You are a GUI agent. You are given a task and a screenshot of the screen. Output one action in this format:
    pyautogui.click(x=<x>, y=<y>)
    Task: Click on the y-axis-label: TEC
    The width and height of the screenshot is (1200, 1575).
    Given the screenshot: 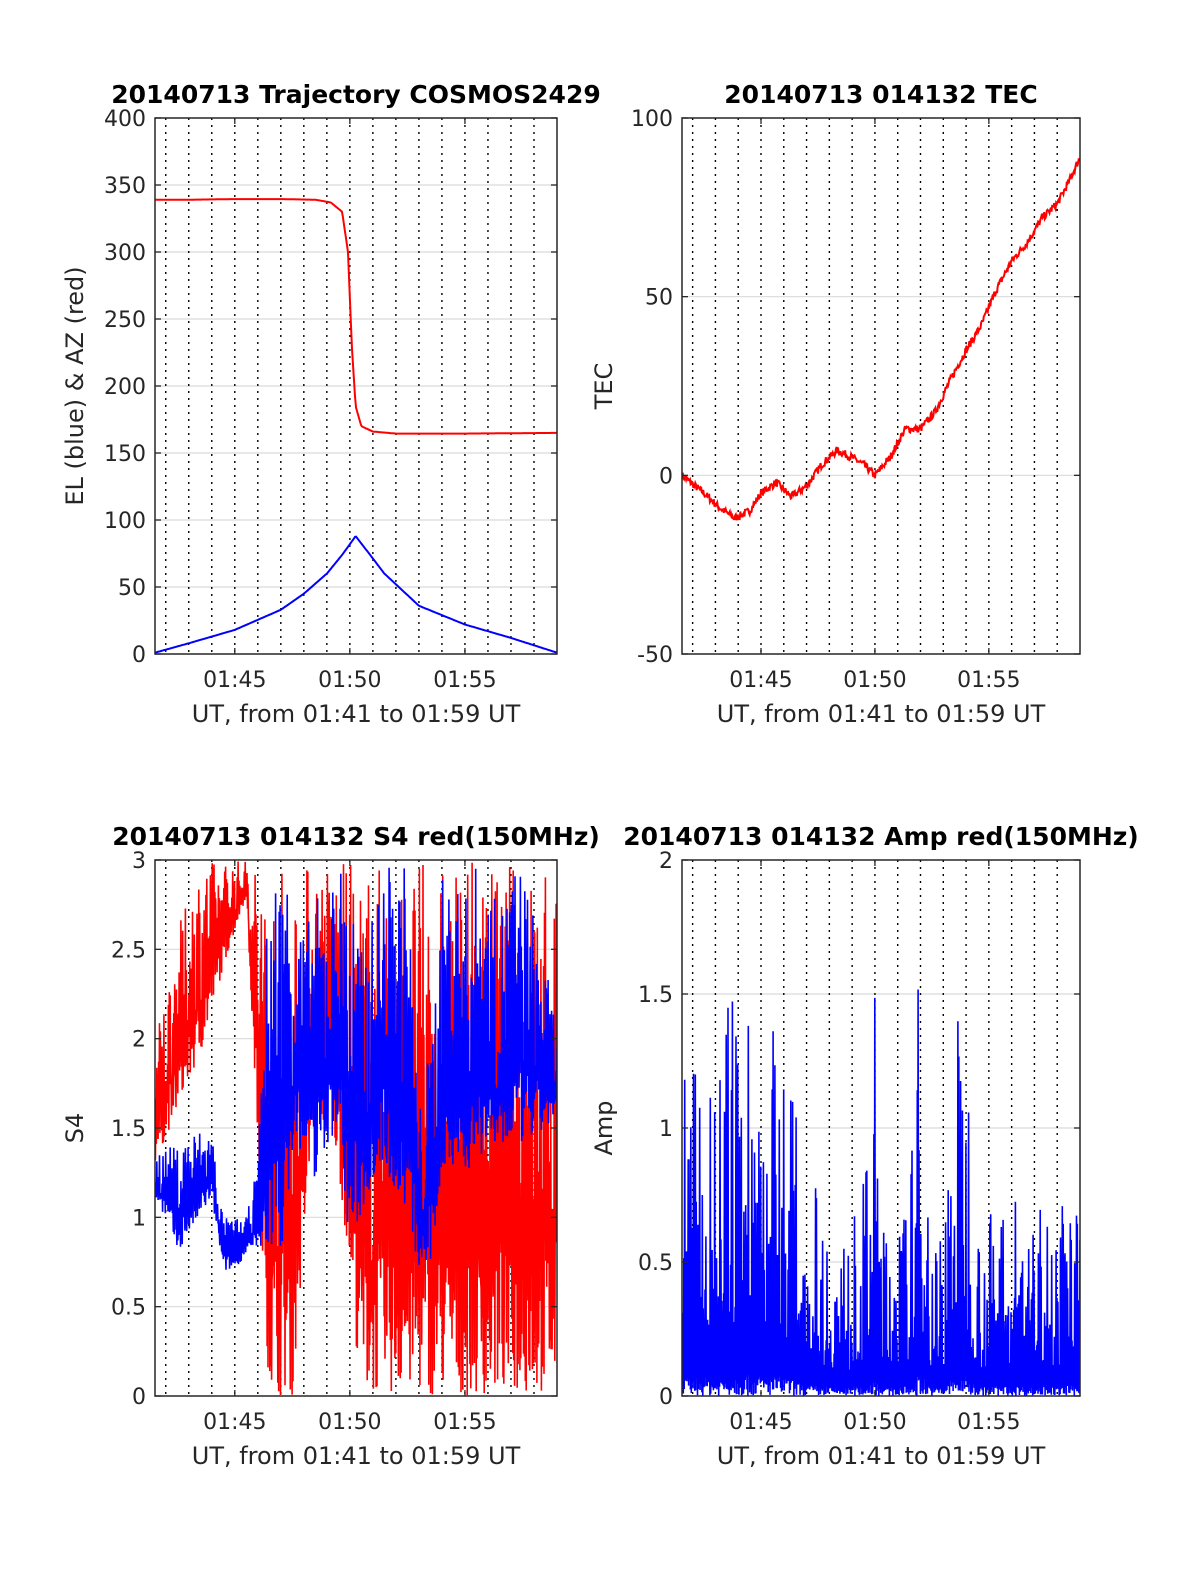 What is the action you would take?
    pyautogui.click(x=604, y=387)
    